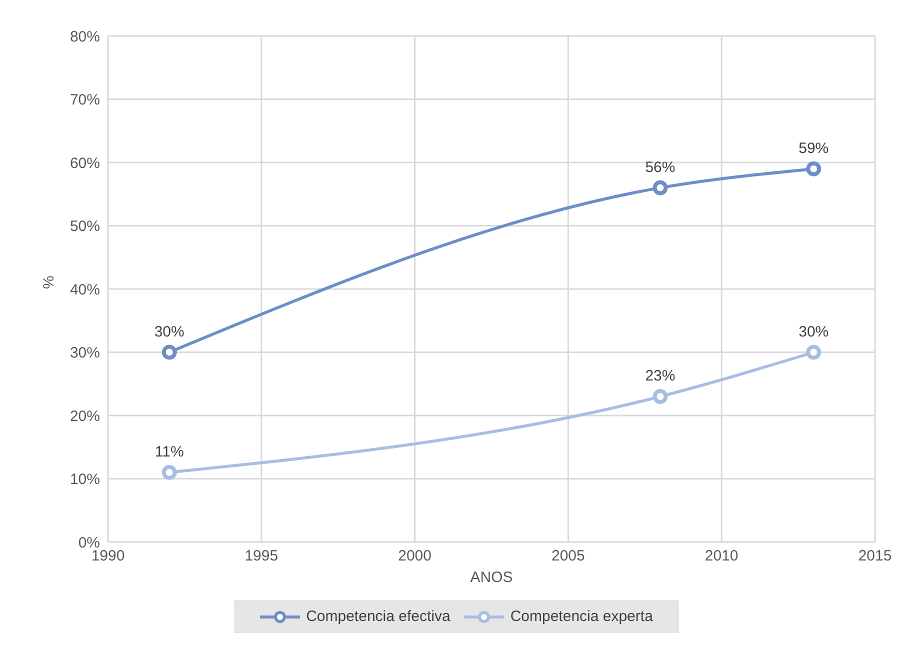  I want to click on data-label: 11%, so click(169, 451).